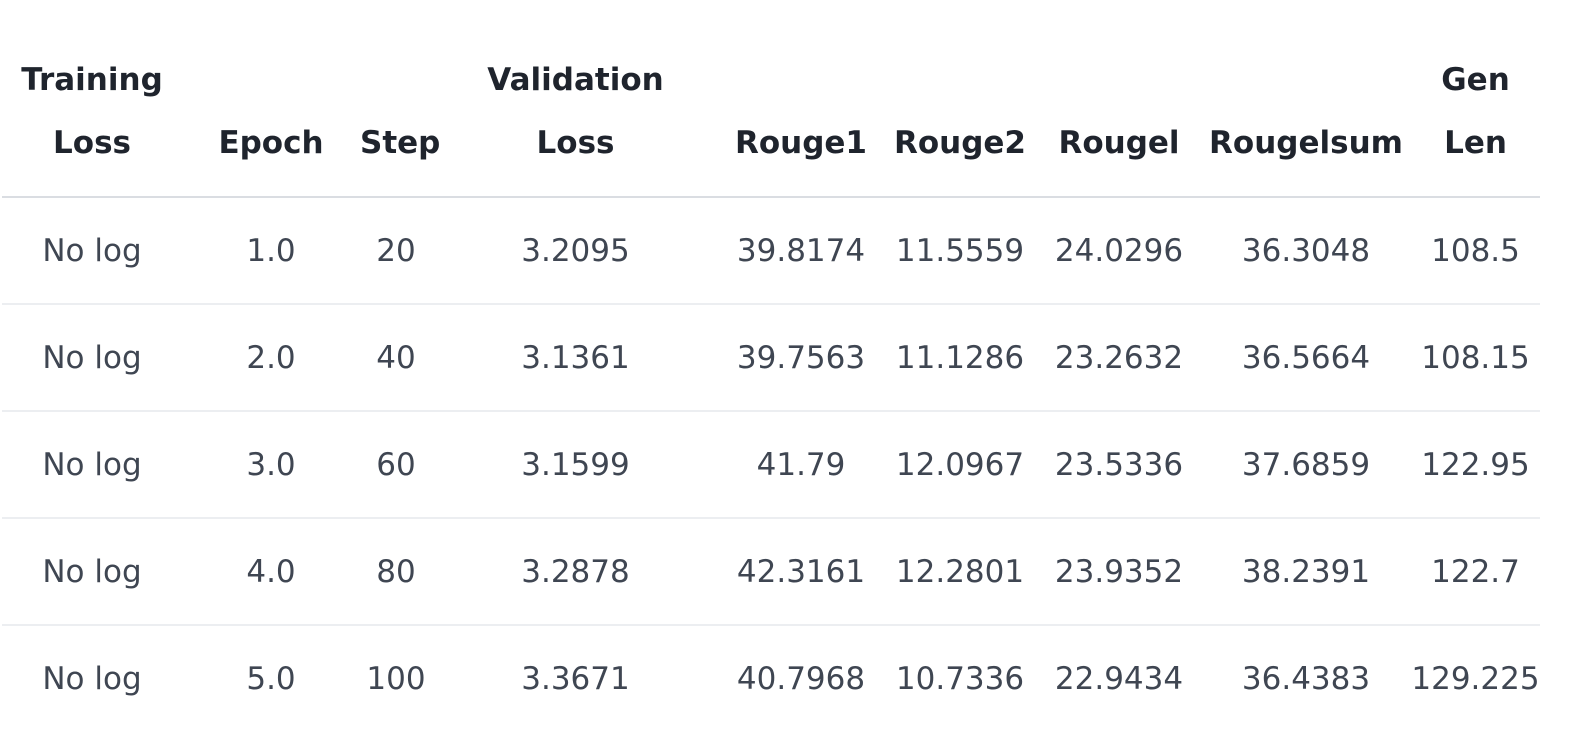 The height and width of the screenshot is (740, 1582). What do you see at coordinates (1306, 358) in the screenshot?
I see `cell-rougelsum: 36.5664` at bounding box center [1306, 358].